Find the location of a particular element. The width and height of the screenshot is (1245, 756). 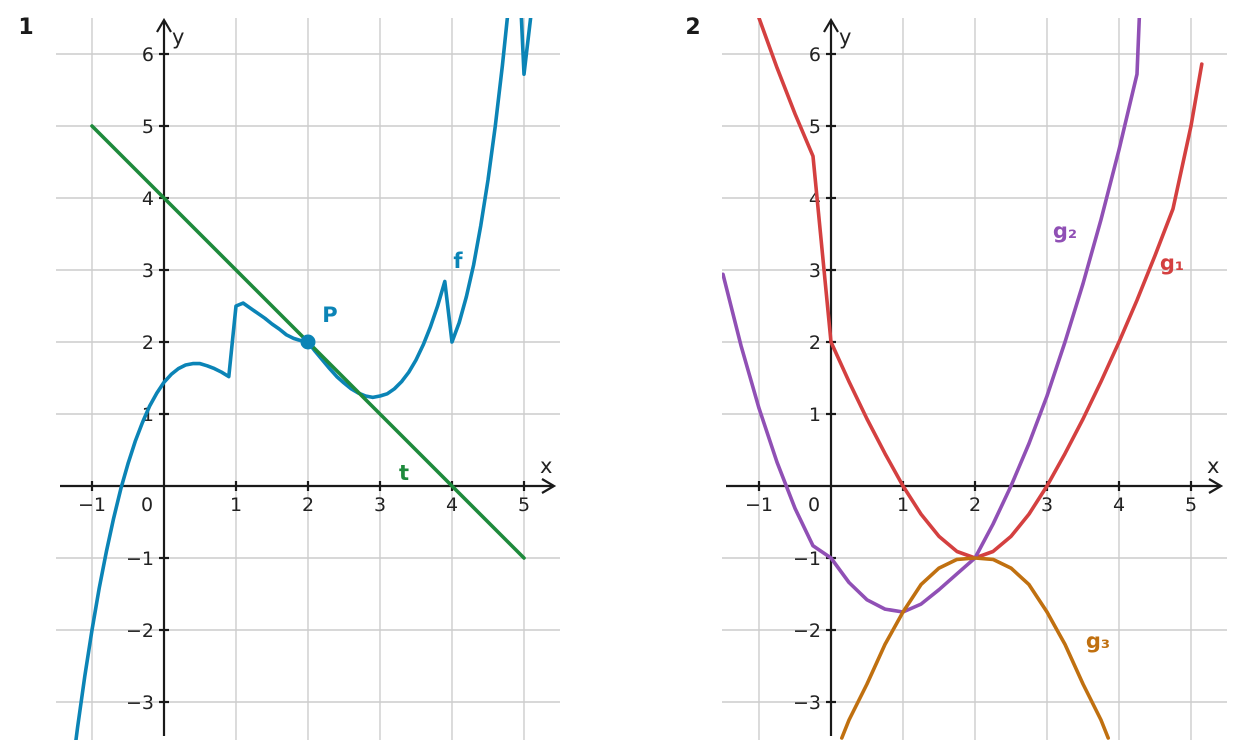

panel-number: 1 is located at coordinates (25, 27).